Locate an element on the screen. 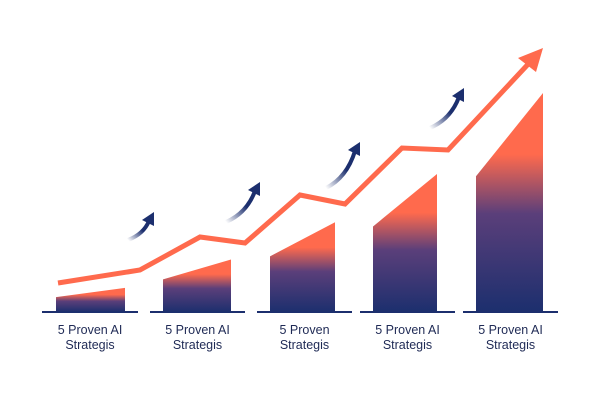  trend-arrowhead-icon is located at coordinates (530, 60).